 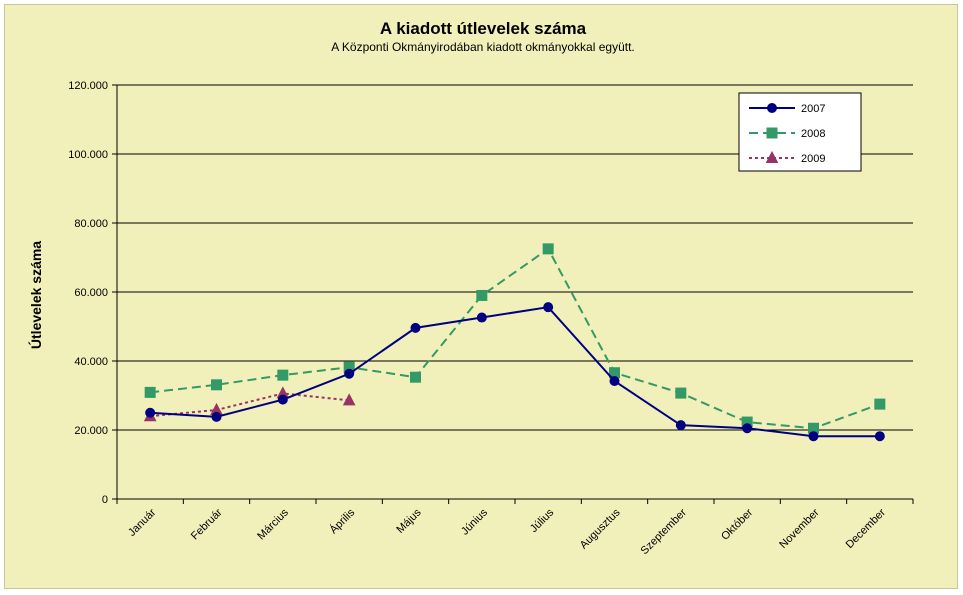 What do you see at coordinates (542, 520) in the screenshot?
I see `x-tick-label: Július` at bounding box center [542, 520].